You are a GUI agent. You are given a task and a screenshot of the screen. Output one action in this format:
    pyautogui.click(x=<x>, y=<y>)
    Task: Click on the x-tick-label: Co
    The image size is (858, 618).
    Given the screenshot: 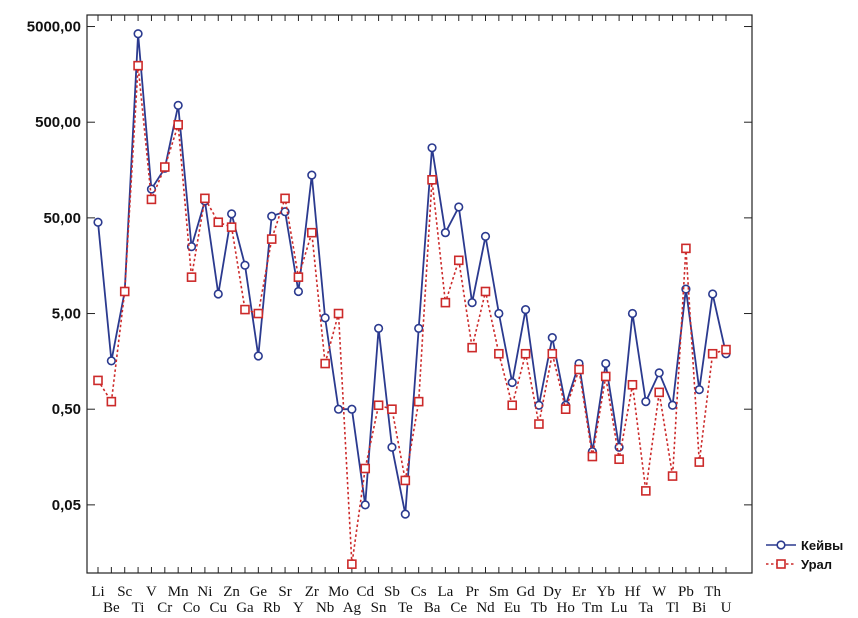 What is the action you would take?
    pyautogui.click(x=192, y=608)
    